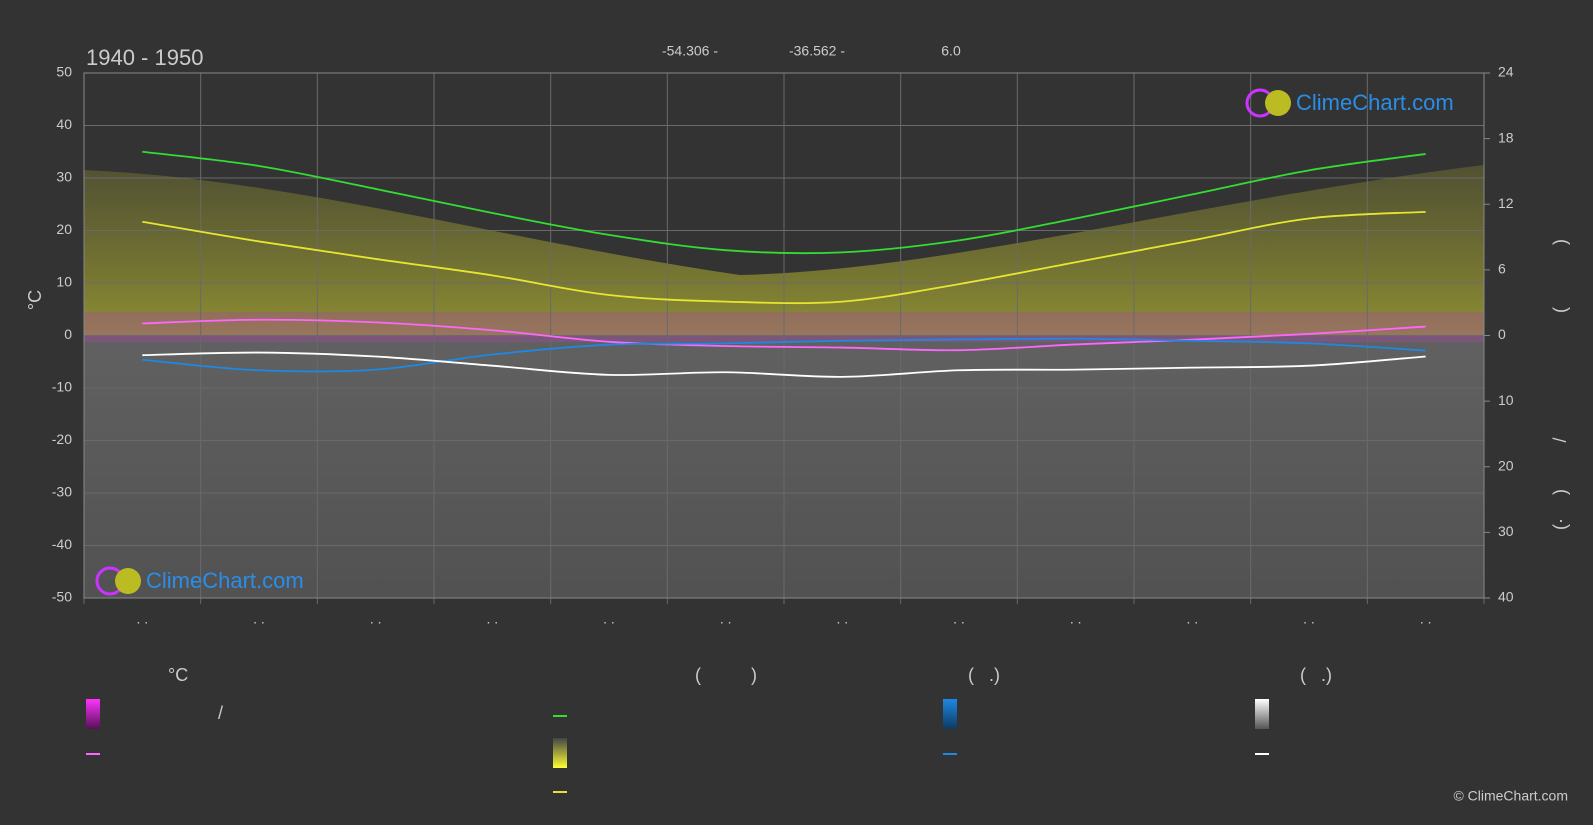 The width and height of the screenshot is (1593, 825). Describe the element at coordinates (1502, 334) in the screenshot. I see `y2-tick-label: 0` at that location.